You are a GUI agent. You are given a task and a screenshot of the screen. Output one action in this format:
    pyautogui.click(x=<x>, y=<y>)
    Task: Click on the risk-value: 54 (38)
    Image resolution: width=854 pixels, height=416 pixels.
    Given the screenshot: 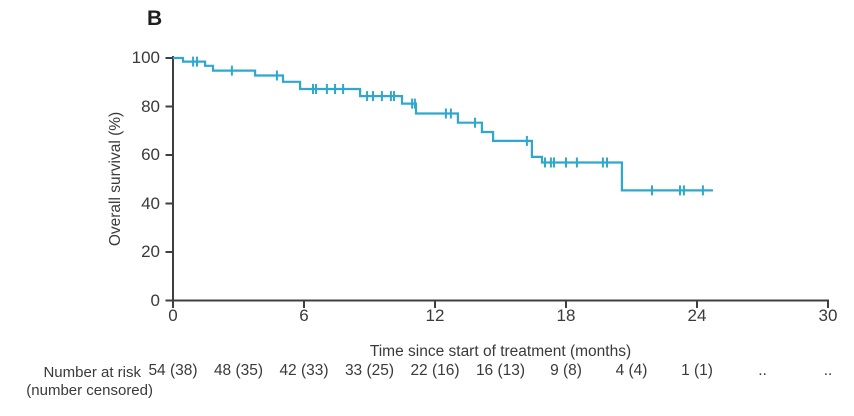 What is the action you would take?
    pyautogui.click(x=173, y=370)
    